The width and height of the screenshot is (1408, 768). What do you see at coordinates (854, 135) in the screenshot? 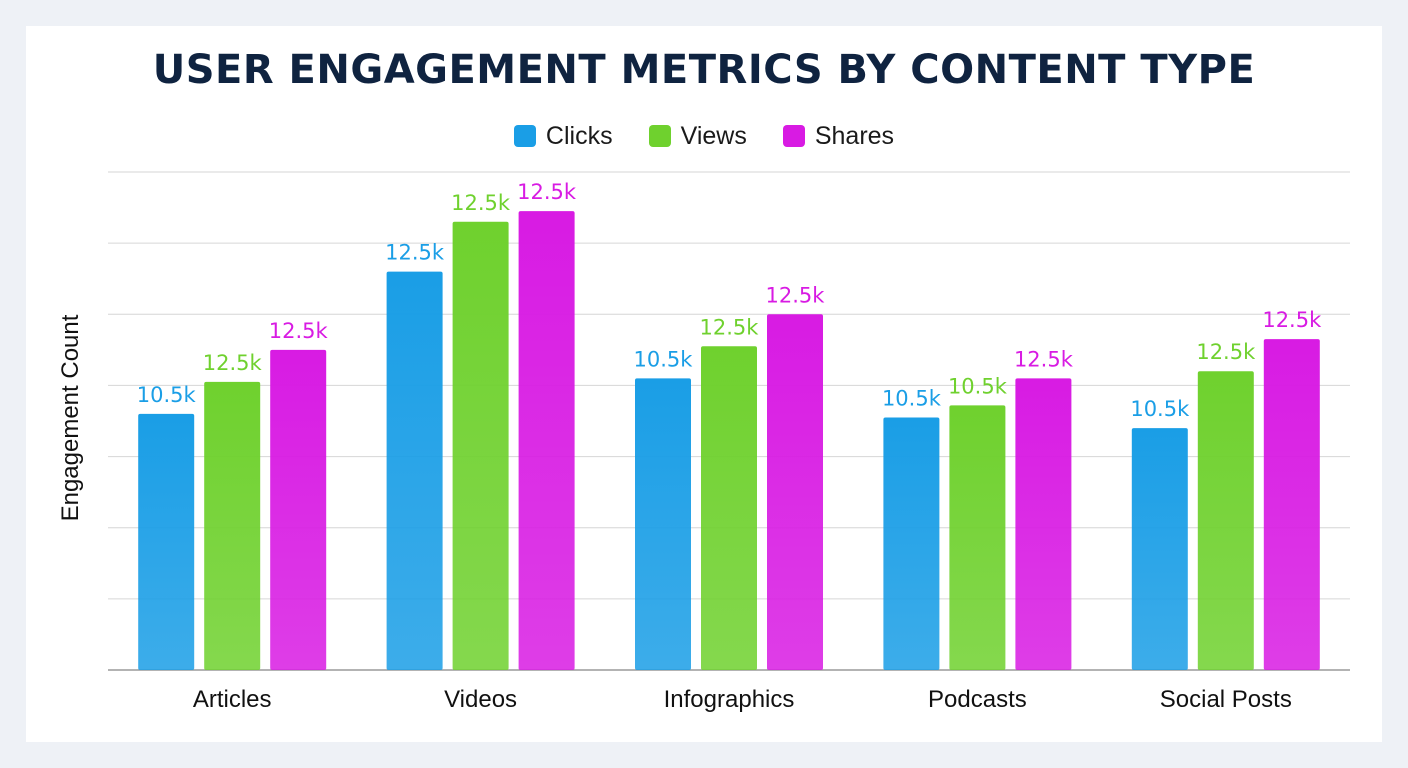
I see `legend-label-shares: Shares` at bounding box center [854, 135].